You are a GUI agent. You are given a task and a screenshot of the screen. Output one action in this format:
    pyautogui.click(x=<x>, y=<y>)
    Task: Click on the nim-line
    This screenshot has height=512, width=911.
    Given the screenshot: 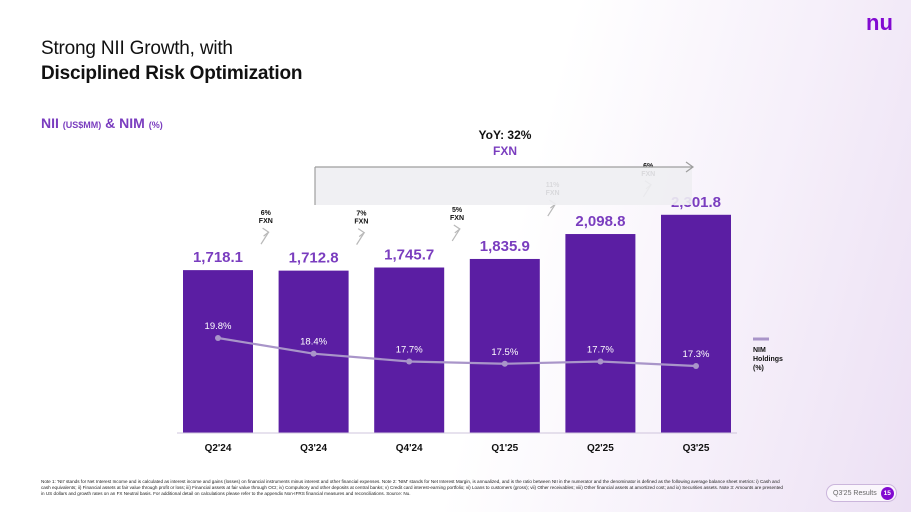 What is the action you would take?
    pyautogui.click(x=457, y=352)
    